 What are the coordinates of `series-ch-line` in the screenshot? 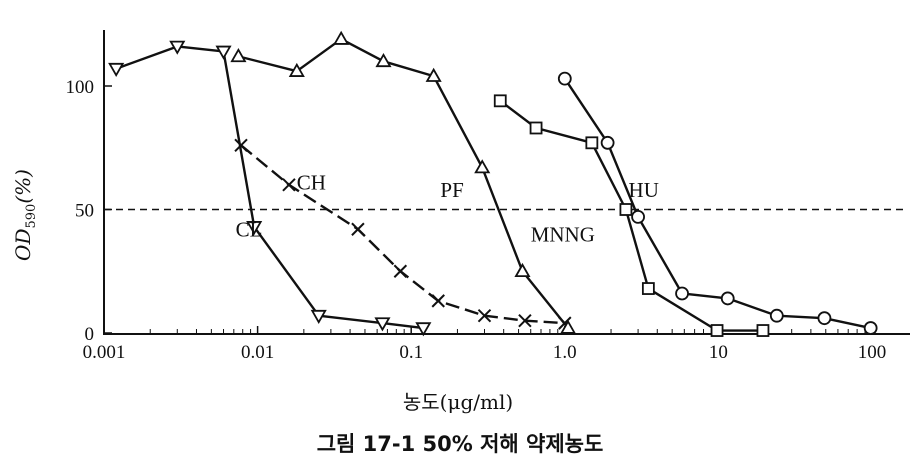 It's located at (402, 234).